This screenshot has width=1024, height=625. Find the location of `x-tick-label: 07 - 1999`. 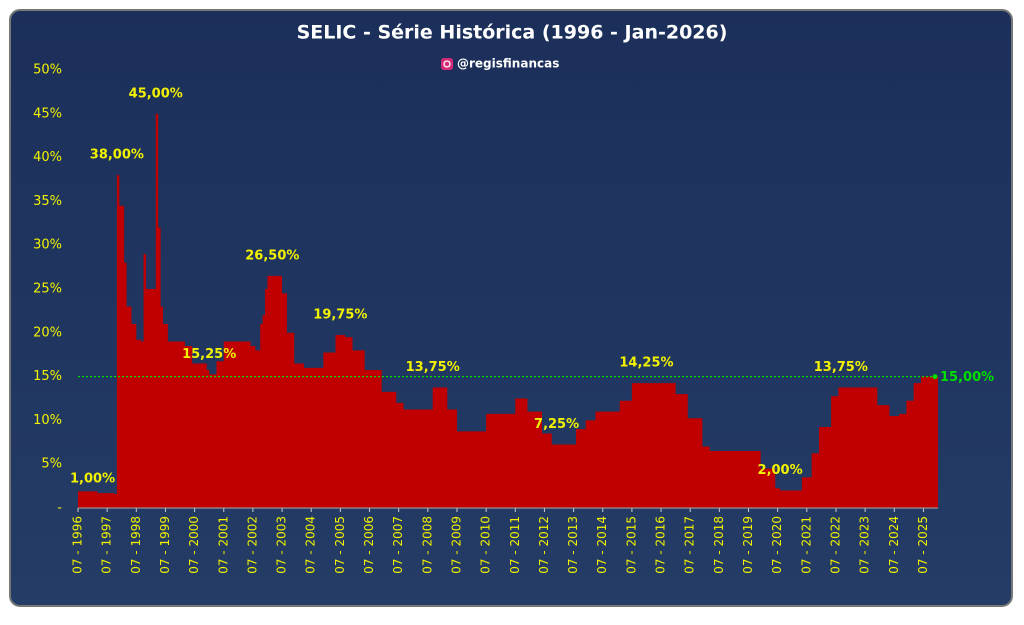

x-tick-label: 07 - 1999 is located at coordinates (165, 545).